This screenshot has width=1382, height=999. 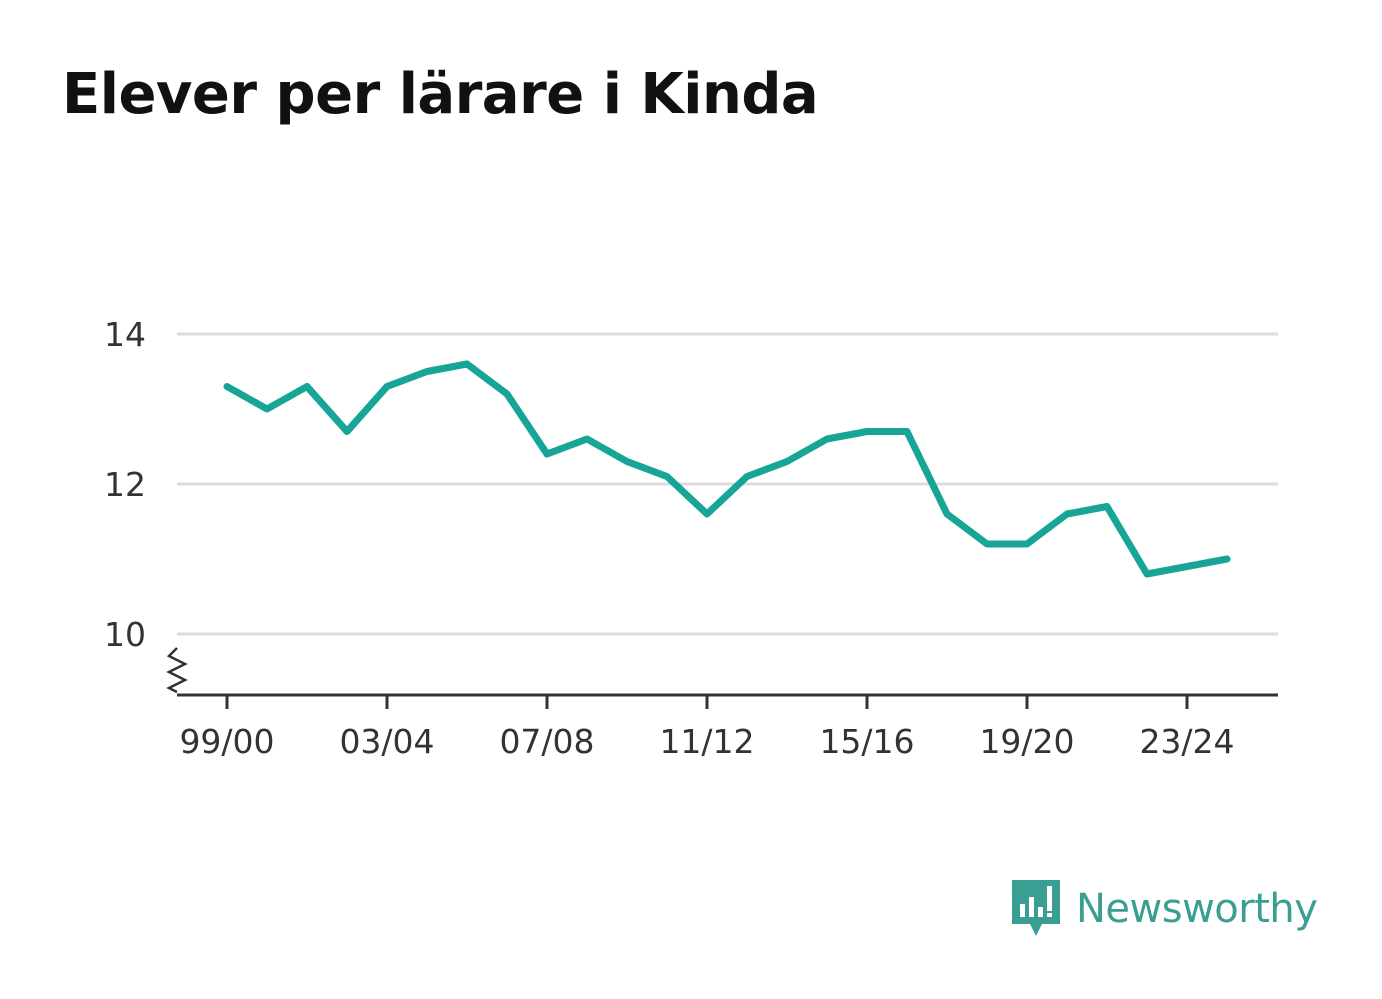 I want to click on y-tick-label-14: 14, so click(x=125, y=334).